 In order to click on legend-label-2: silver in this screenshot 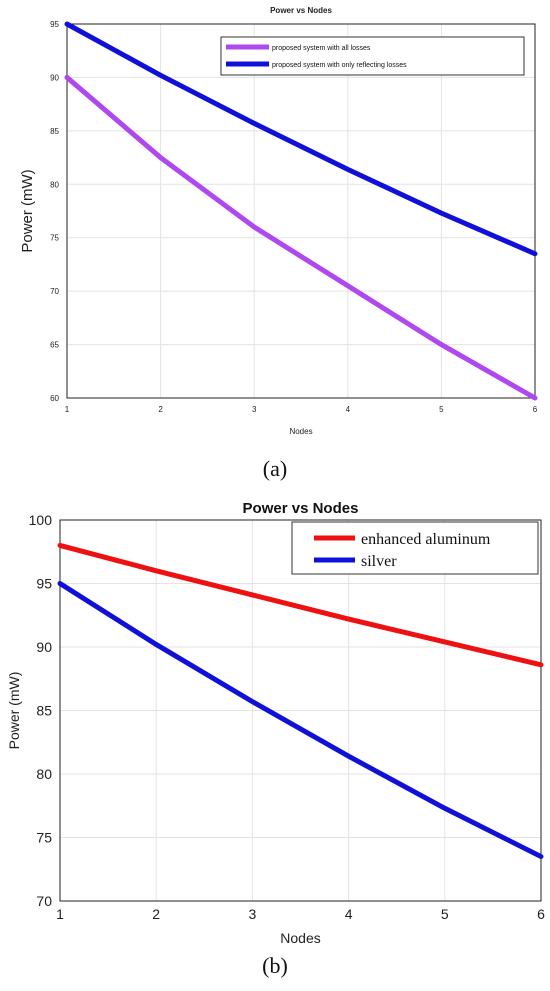, I will do `click(379, 561)`.